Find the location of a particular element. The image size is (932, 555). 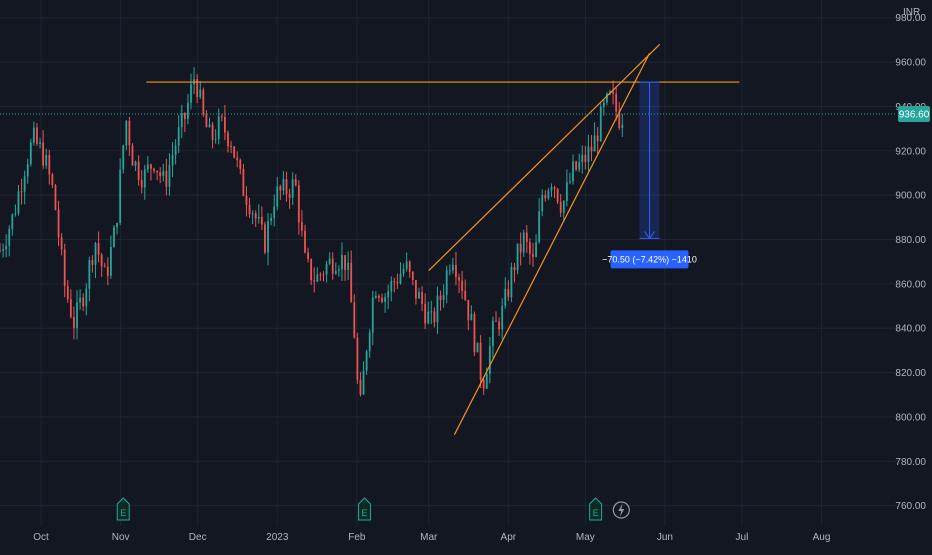

y-tick-label: 900.00 is located at coordinates (910, 196).